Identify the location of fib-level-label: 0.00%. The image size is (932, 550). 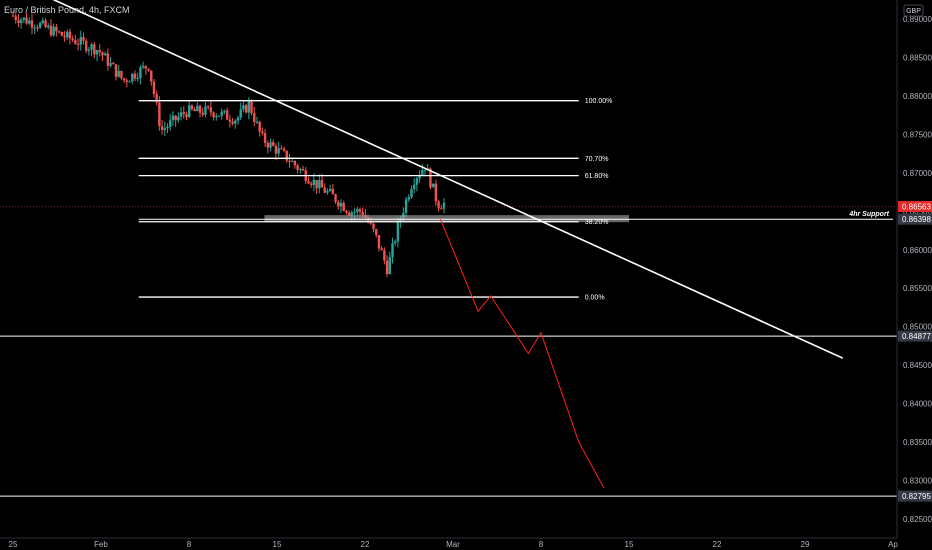
(595, 298).